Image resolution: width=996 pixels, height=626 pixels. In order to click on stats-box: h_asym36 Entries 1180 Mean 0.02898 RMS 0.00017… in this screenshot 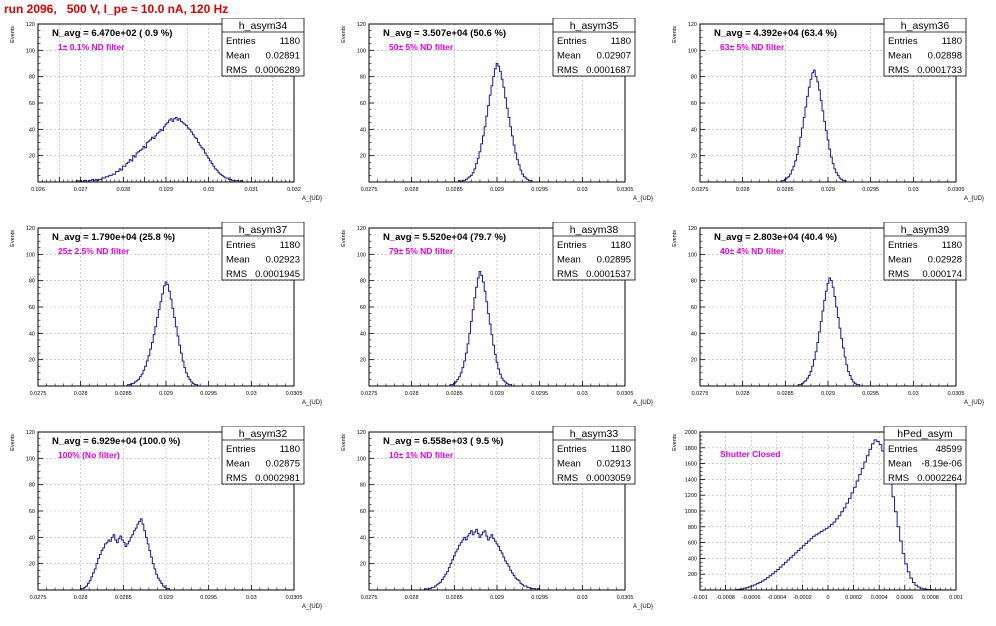, I will do `click(925, 47)`.